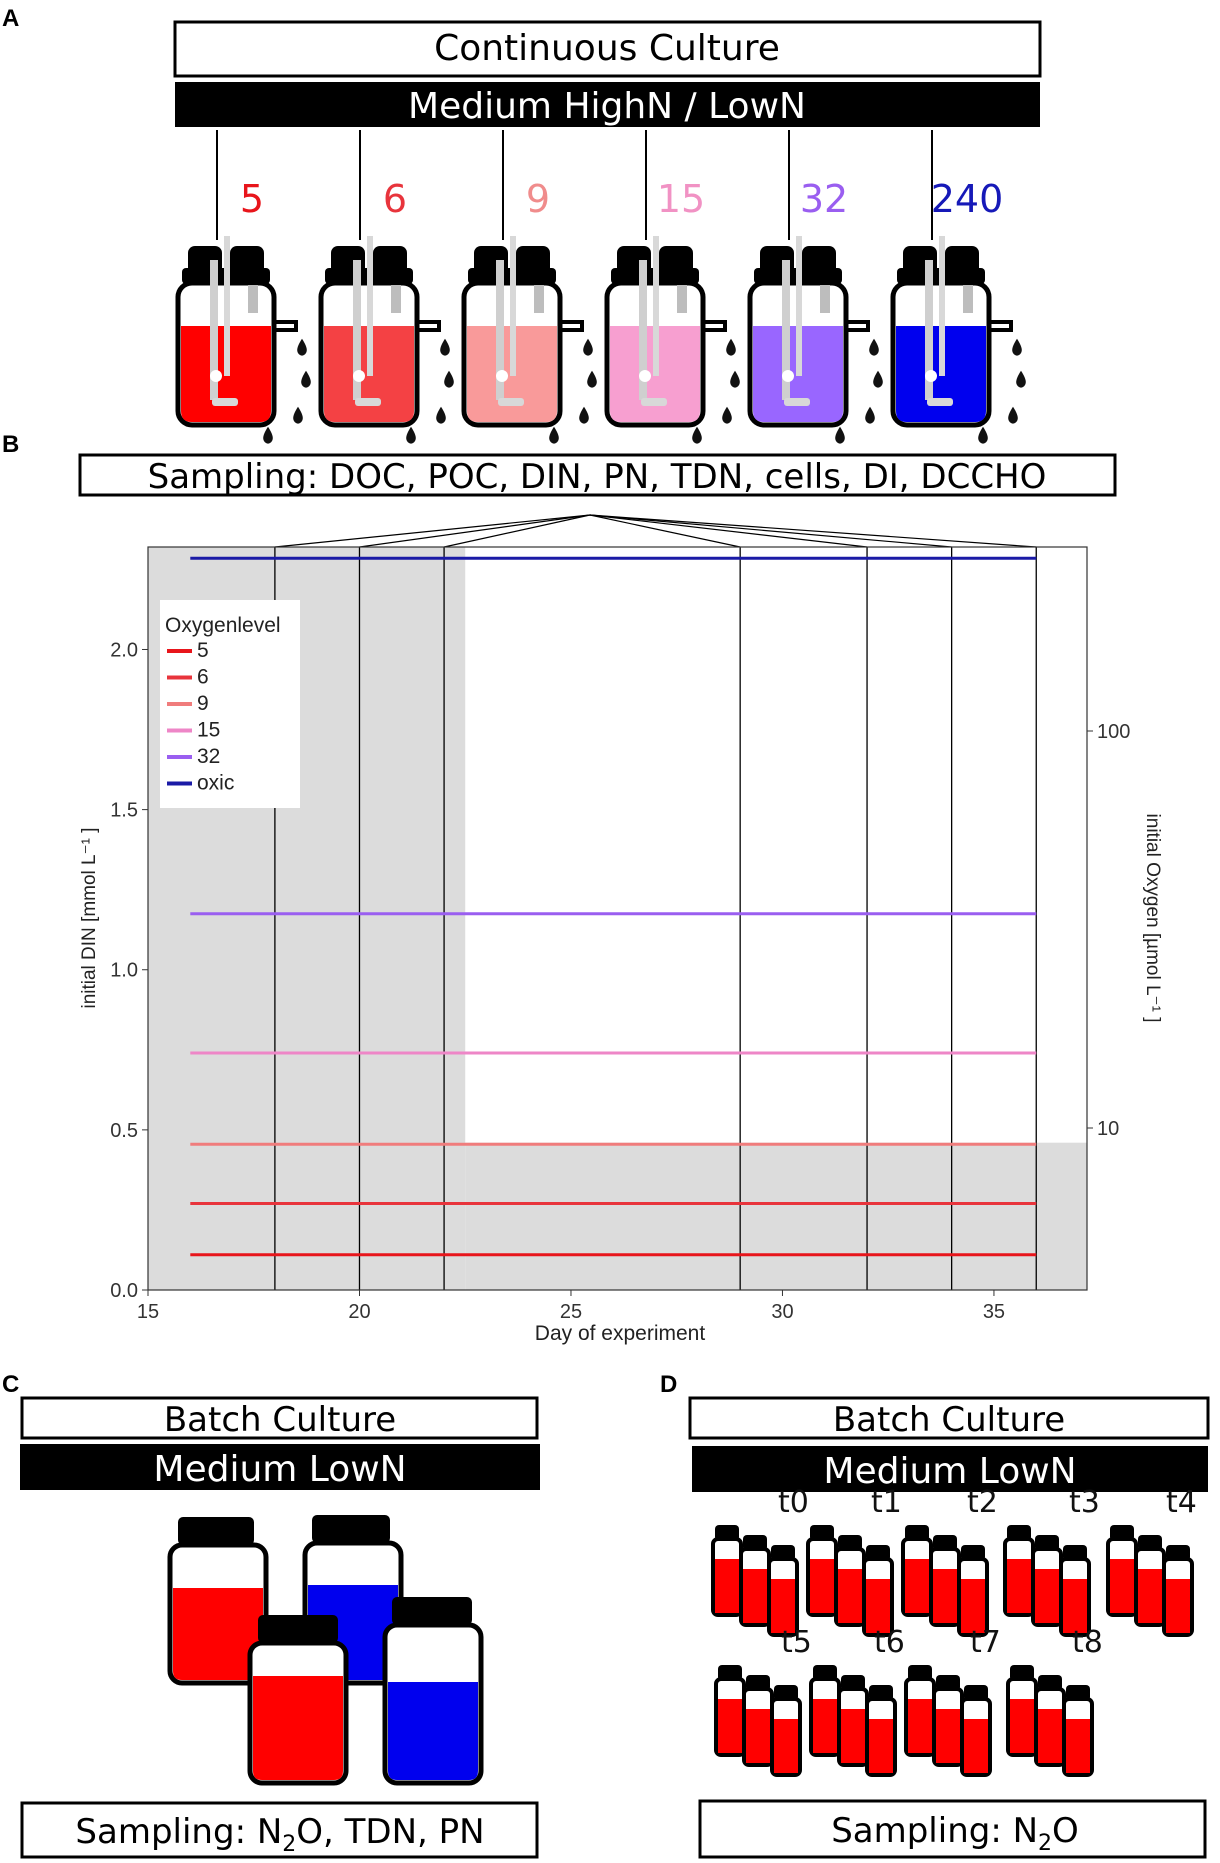  Describe the element at coordinates (280, 1467) in the screenshot. I see `medium-box-c` at that location.